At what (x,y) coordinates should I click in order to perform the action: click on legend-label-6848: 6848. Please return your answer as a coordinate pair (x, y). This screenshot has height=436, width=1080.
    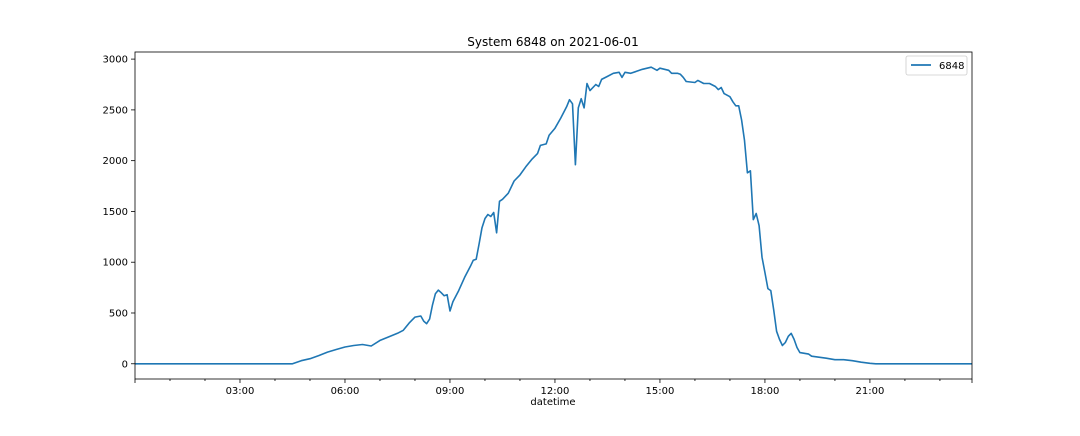
    Looking at the image, I should click on (951, 66).